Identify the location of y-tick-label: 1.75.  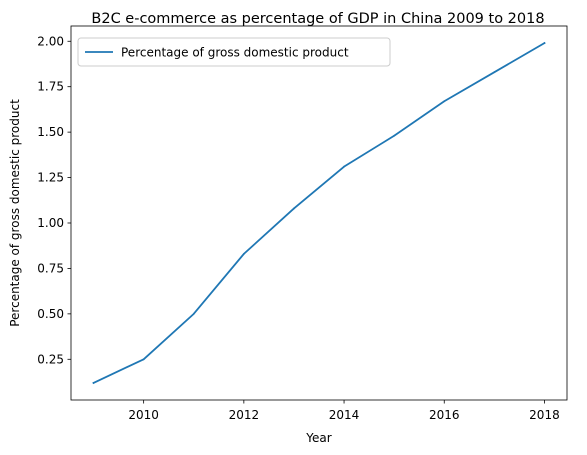
(50, 87).